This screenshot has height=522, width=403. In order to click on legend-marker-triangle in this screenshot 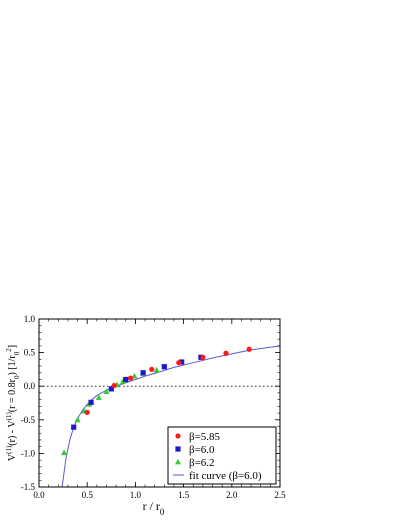, I will do `click(178, 461)`.